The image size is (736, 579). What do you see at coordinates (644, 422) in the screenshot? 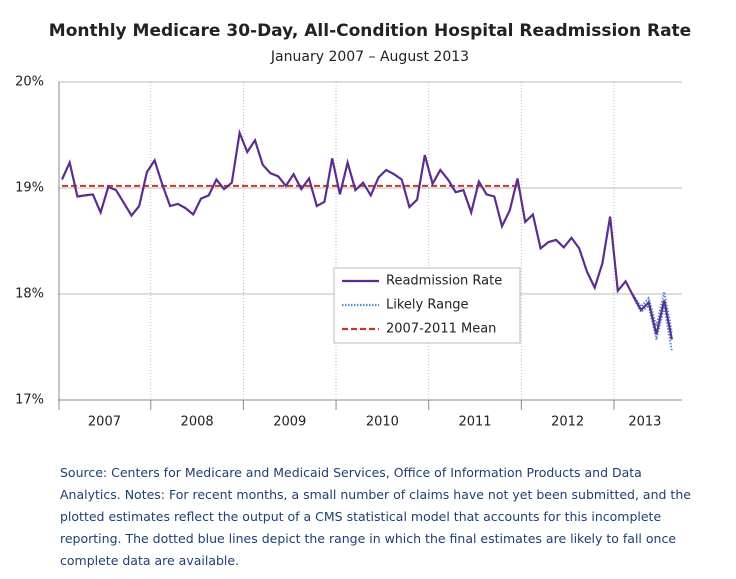
I see `x-tick-label: 2013` at bounding box center [644, 422].